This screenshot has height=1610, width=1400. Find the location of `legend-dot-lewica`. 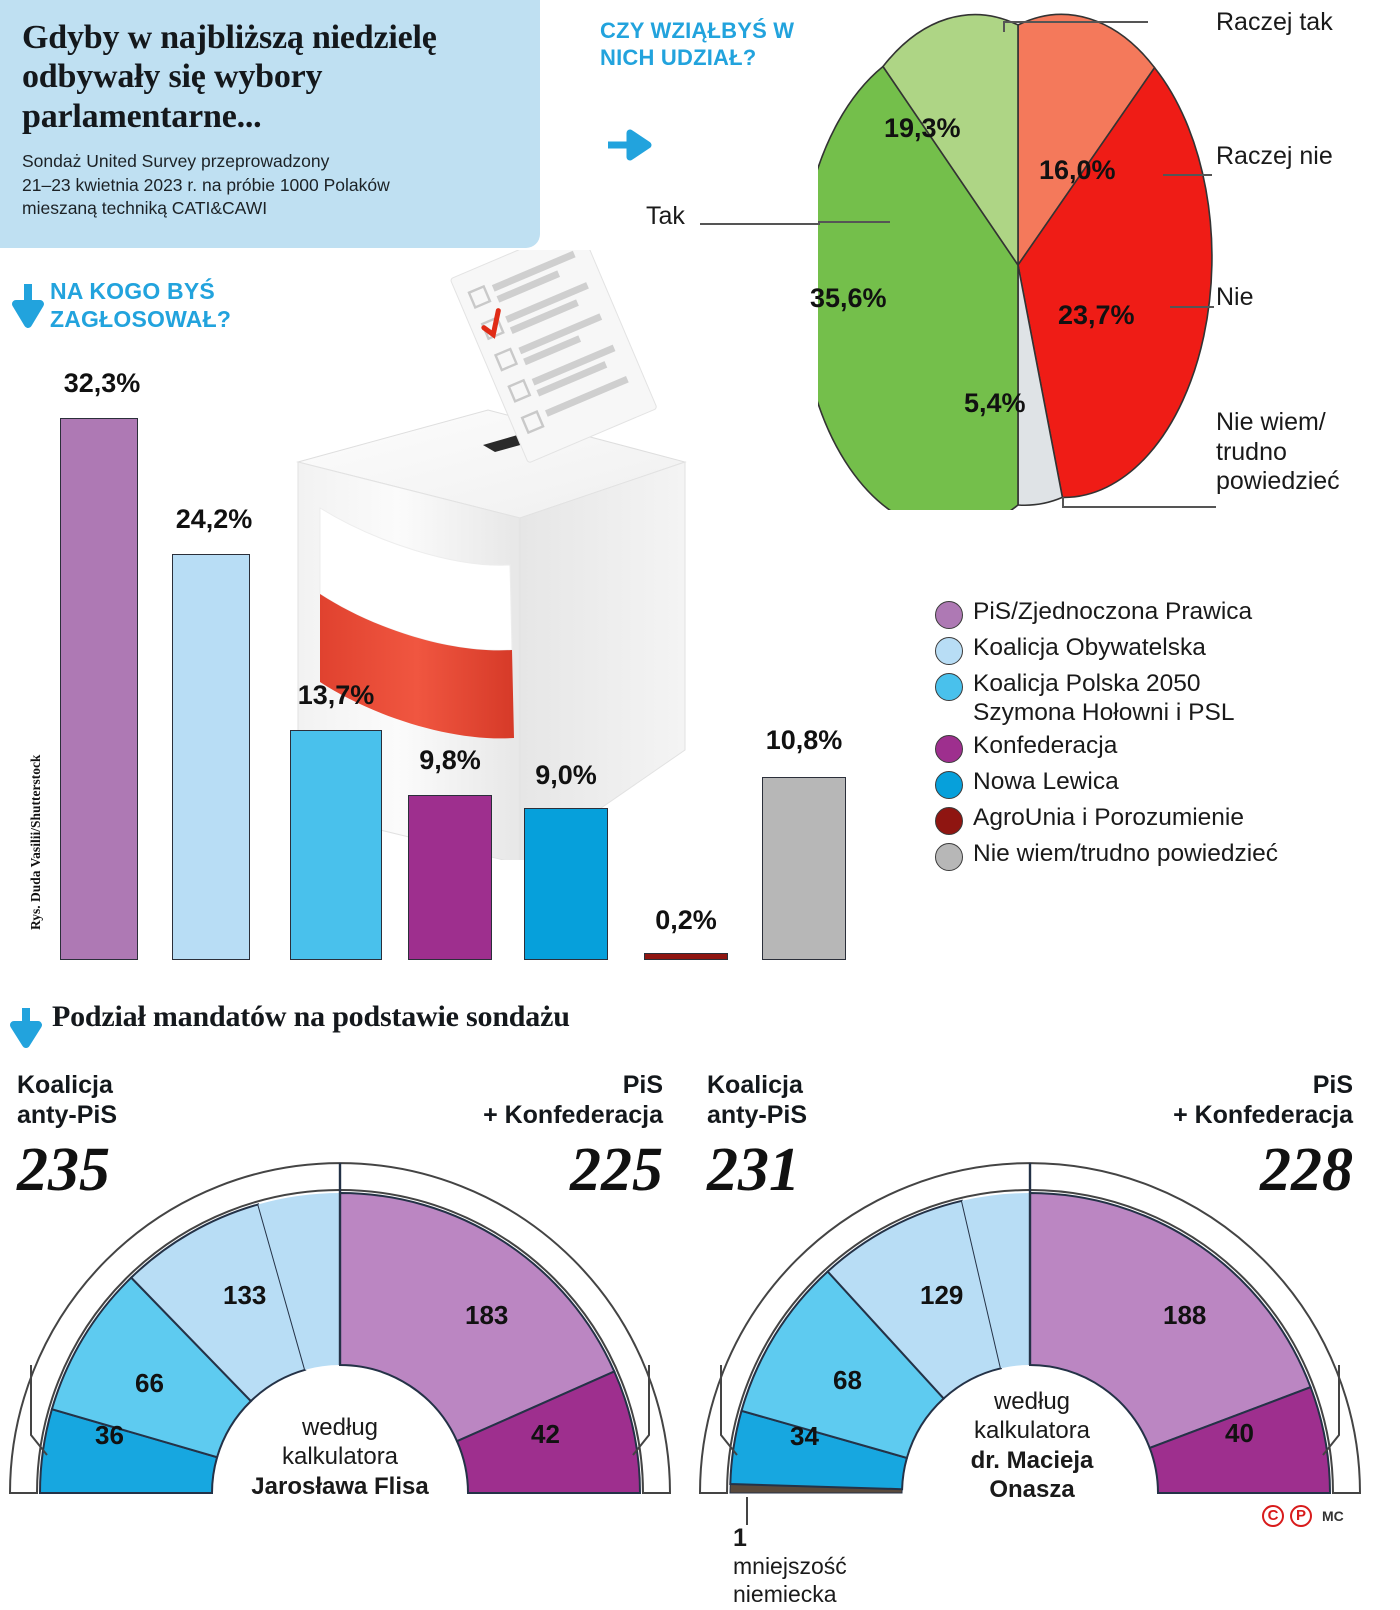

legend-dot-lewica is located at coordinates (949, 785).